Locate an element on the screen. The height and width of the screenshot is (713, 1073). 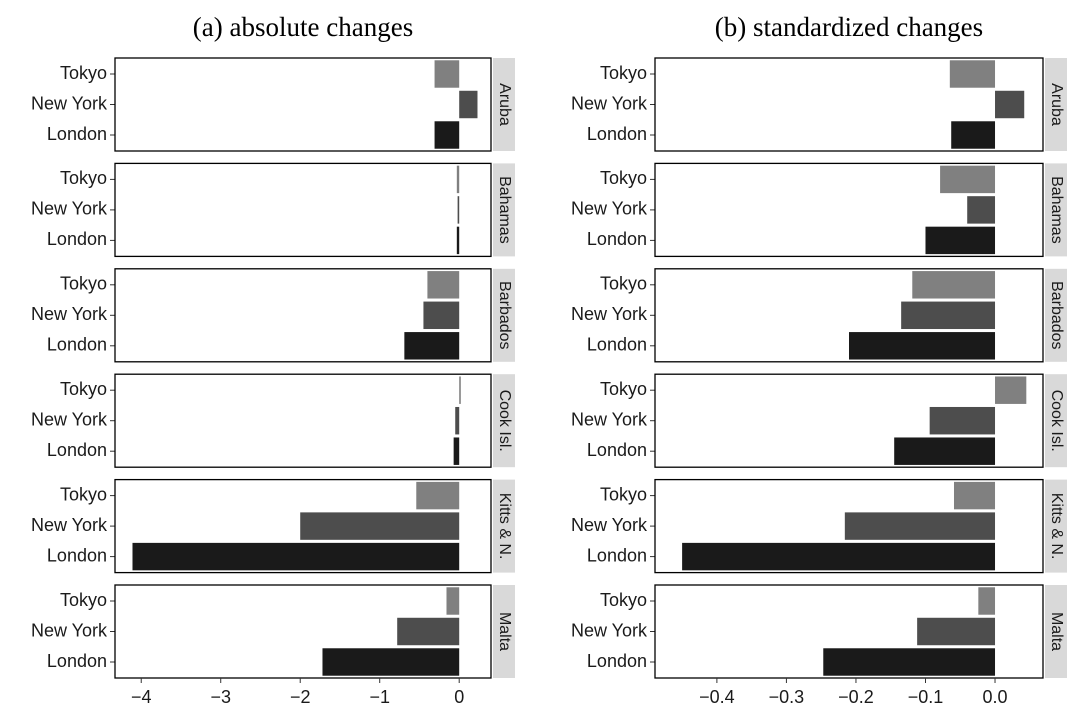
strip-label: Cook Isl. is located at coordinates (504, 421).